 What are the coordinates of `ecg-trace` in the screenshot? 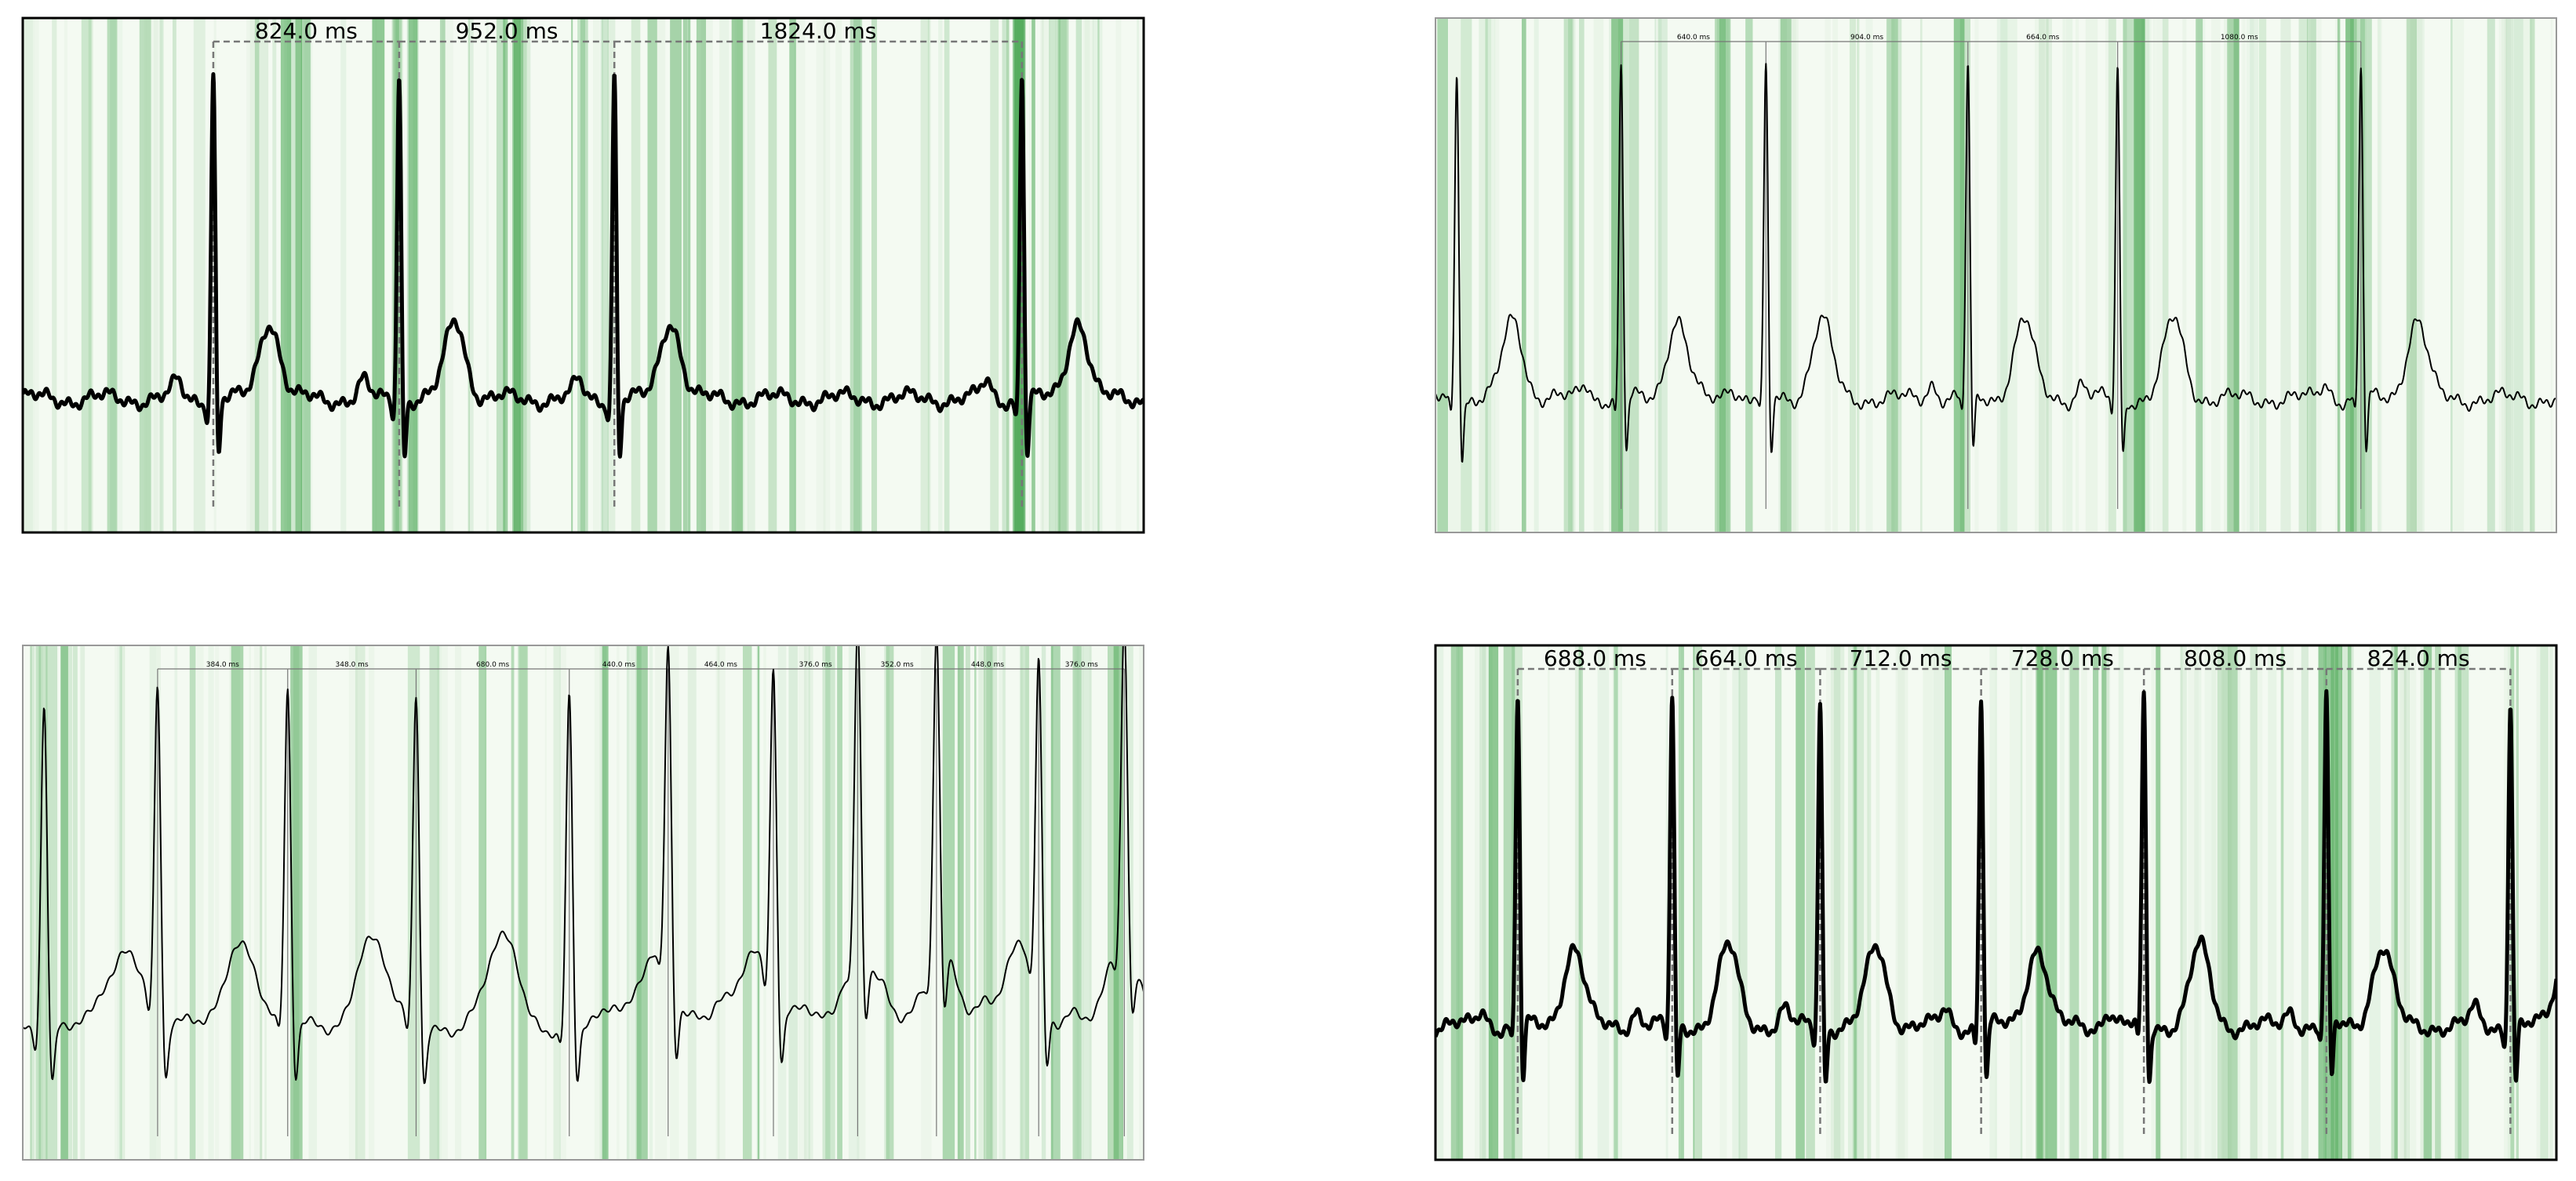 It's located at (583, 265).